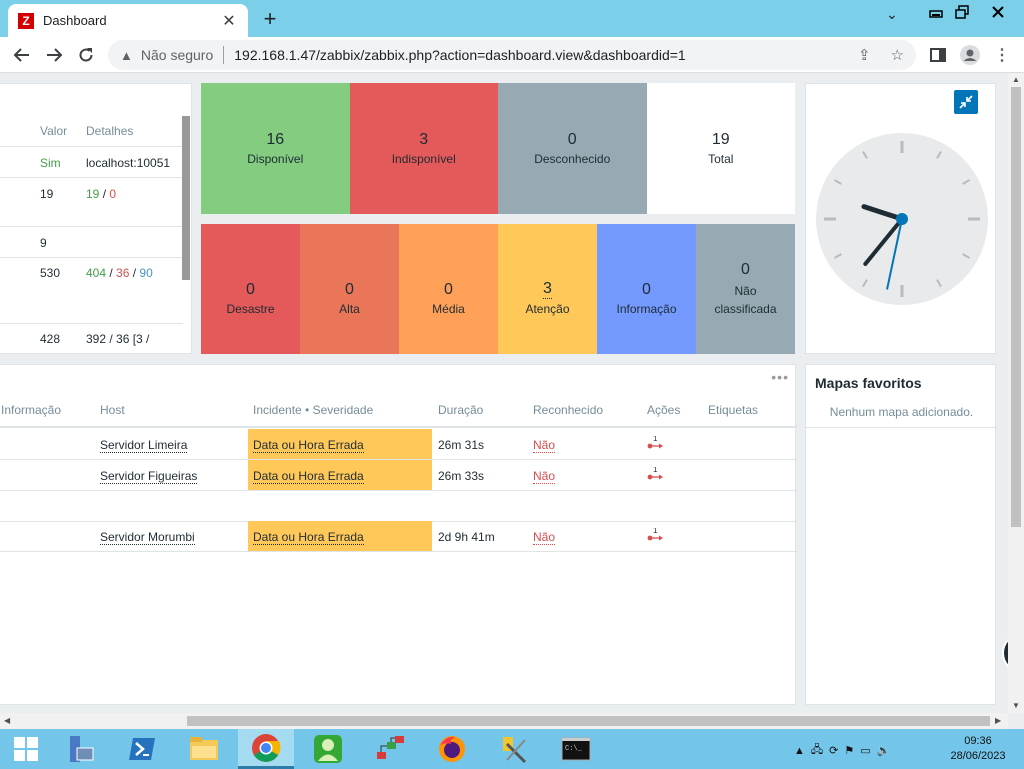 The height and width of the screenshot is (769, 1024). Describe the element at coordinates (780, 377) in the screenshot. I see `widget-menu-dots-icon: •••` at that location.